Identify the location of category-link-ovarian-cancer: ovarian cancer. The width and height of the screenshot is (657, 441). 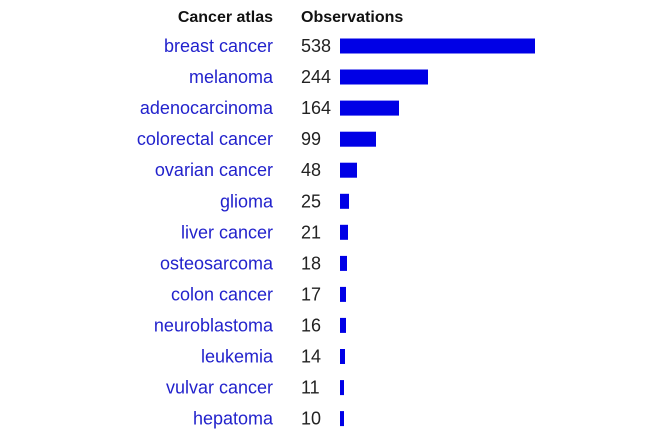
(214, 170).